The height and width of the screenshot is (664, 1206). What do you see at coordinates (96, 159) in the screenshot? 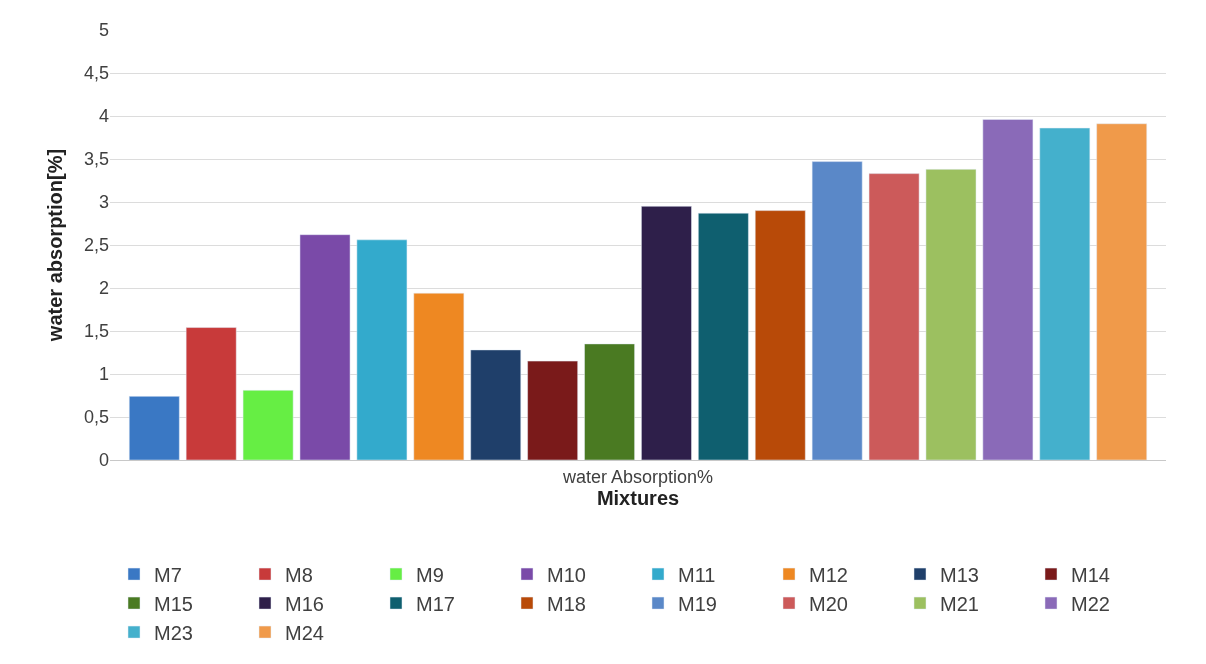
I see `y-tick-label: 3,5` at bounding box center [96, 159].